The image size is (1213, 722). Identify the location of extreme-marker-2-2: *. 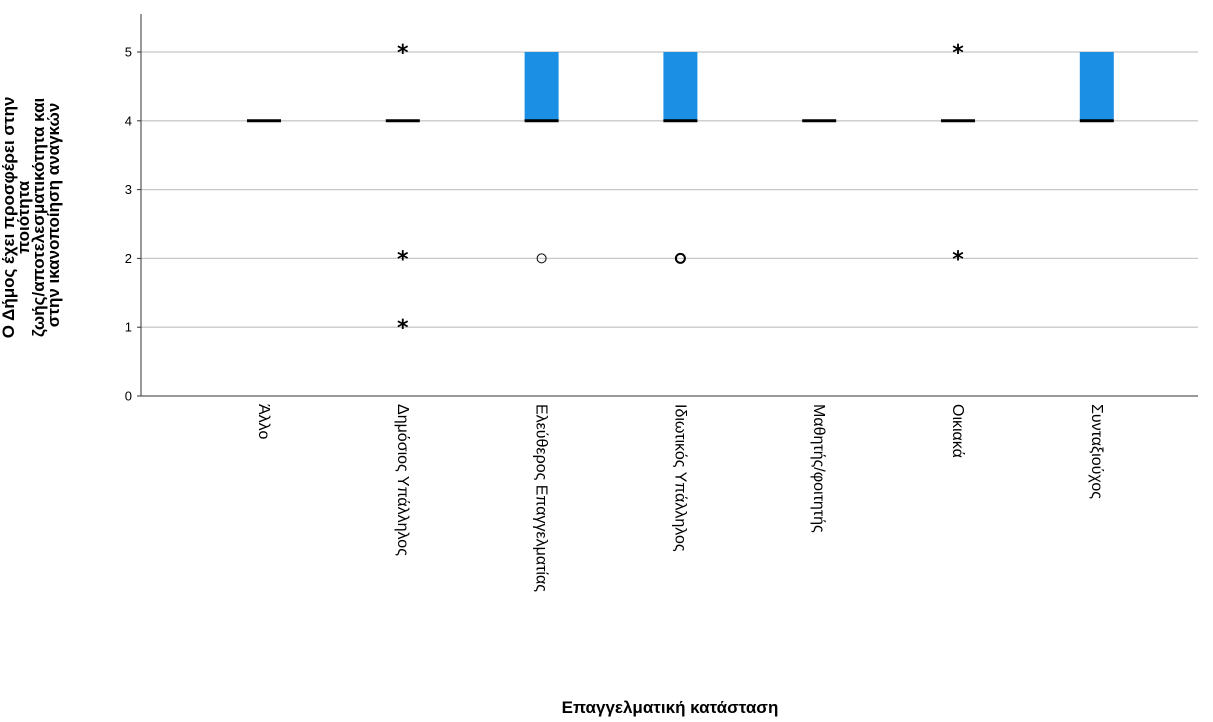
(403, 259).